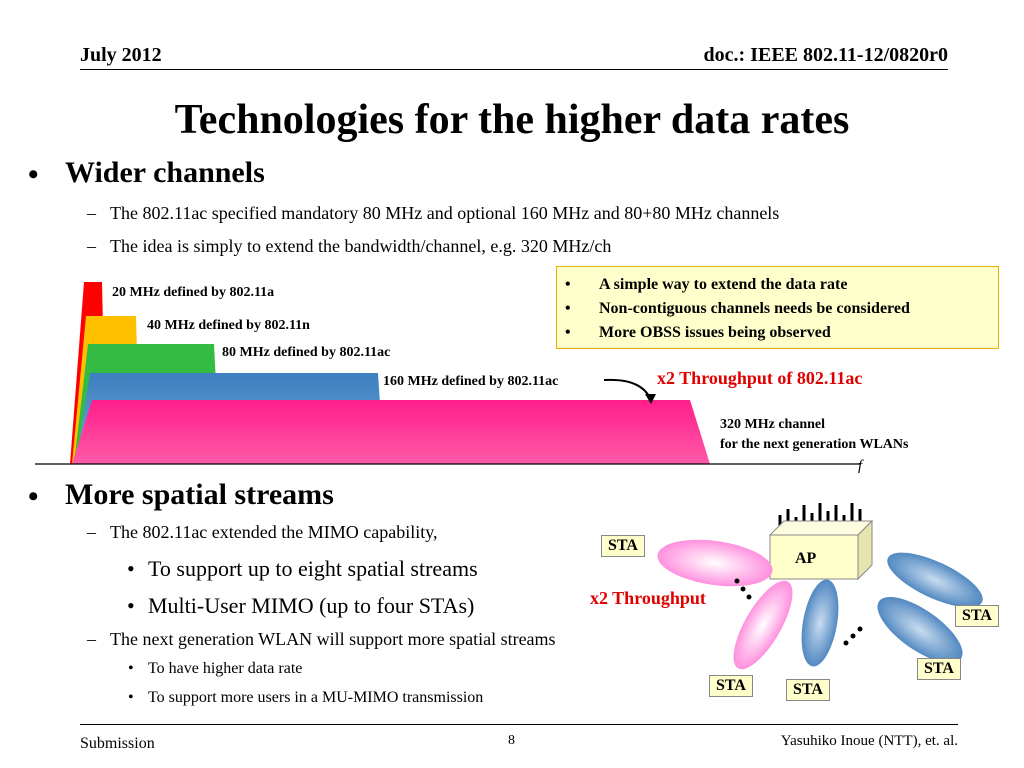 The width and height of the screenshot is (1024, 768). What do you see at coordinates (772, 424) in the screenshot?
I see `channel-label-320mhz: 320 MHz channel` at bounding box center [772, 424].